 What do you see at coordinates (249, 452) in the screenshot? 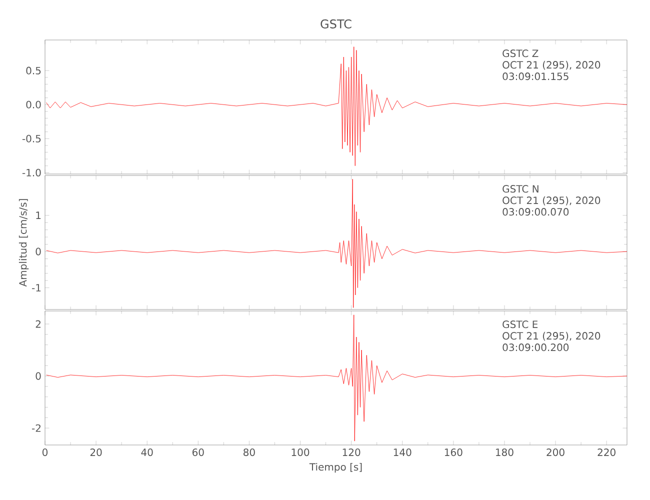
I see `x-tick-label: 80` at bounding box center [249, 452].